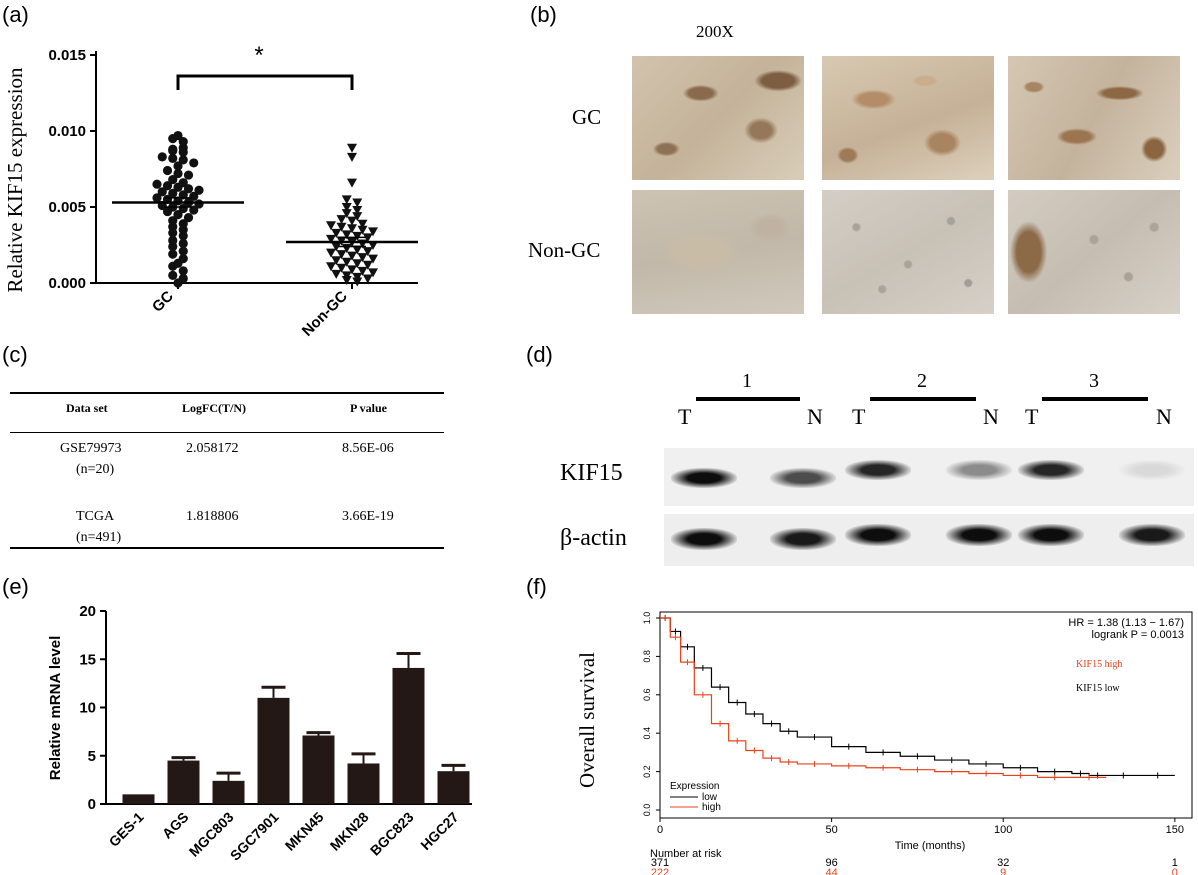 This screenshot has width=1198, height=875. I want to click on x-tick-label: BGC823, so click(392, 834).